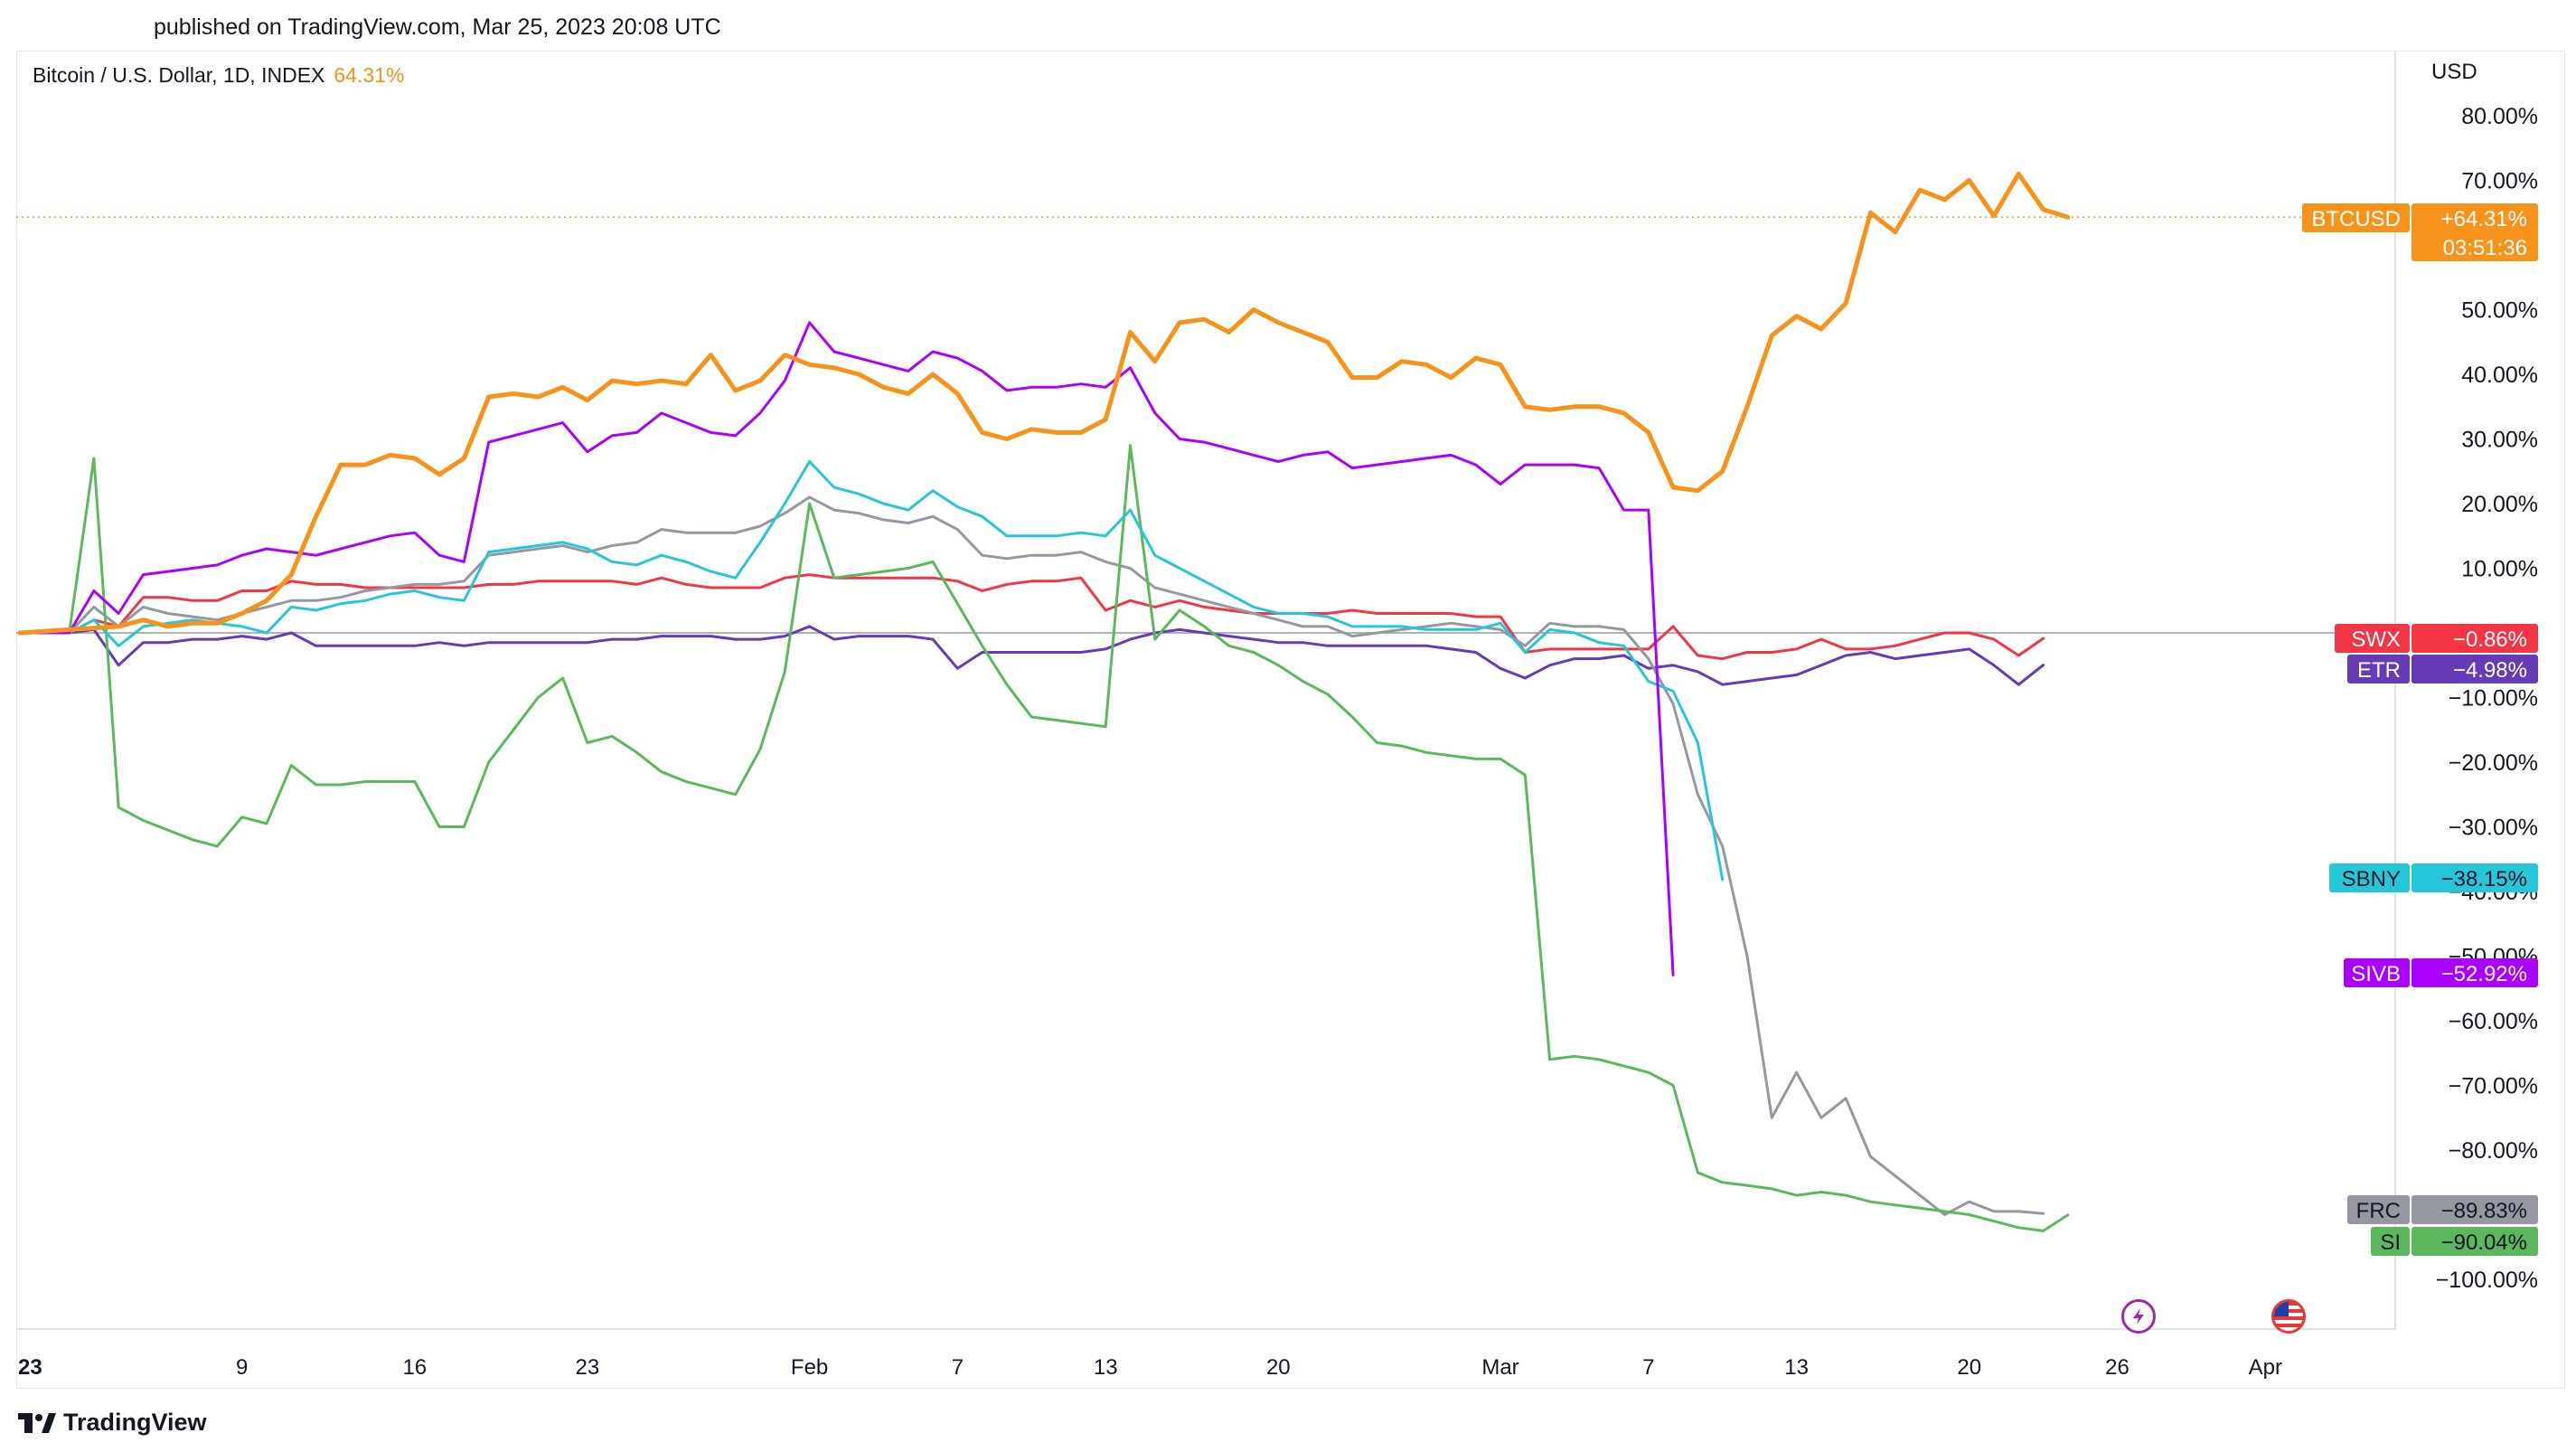 This screenshot has width=2576, height=1452. I want to click on series-tag-sivb, so click(2377, 972).